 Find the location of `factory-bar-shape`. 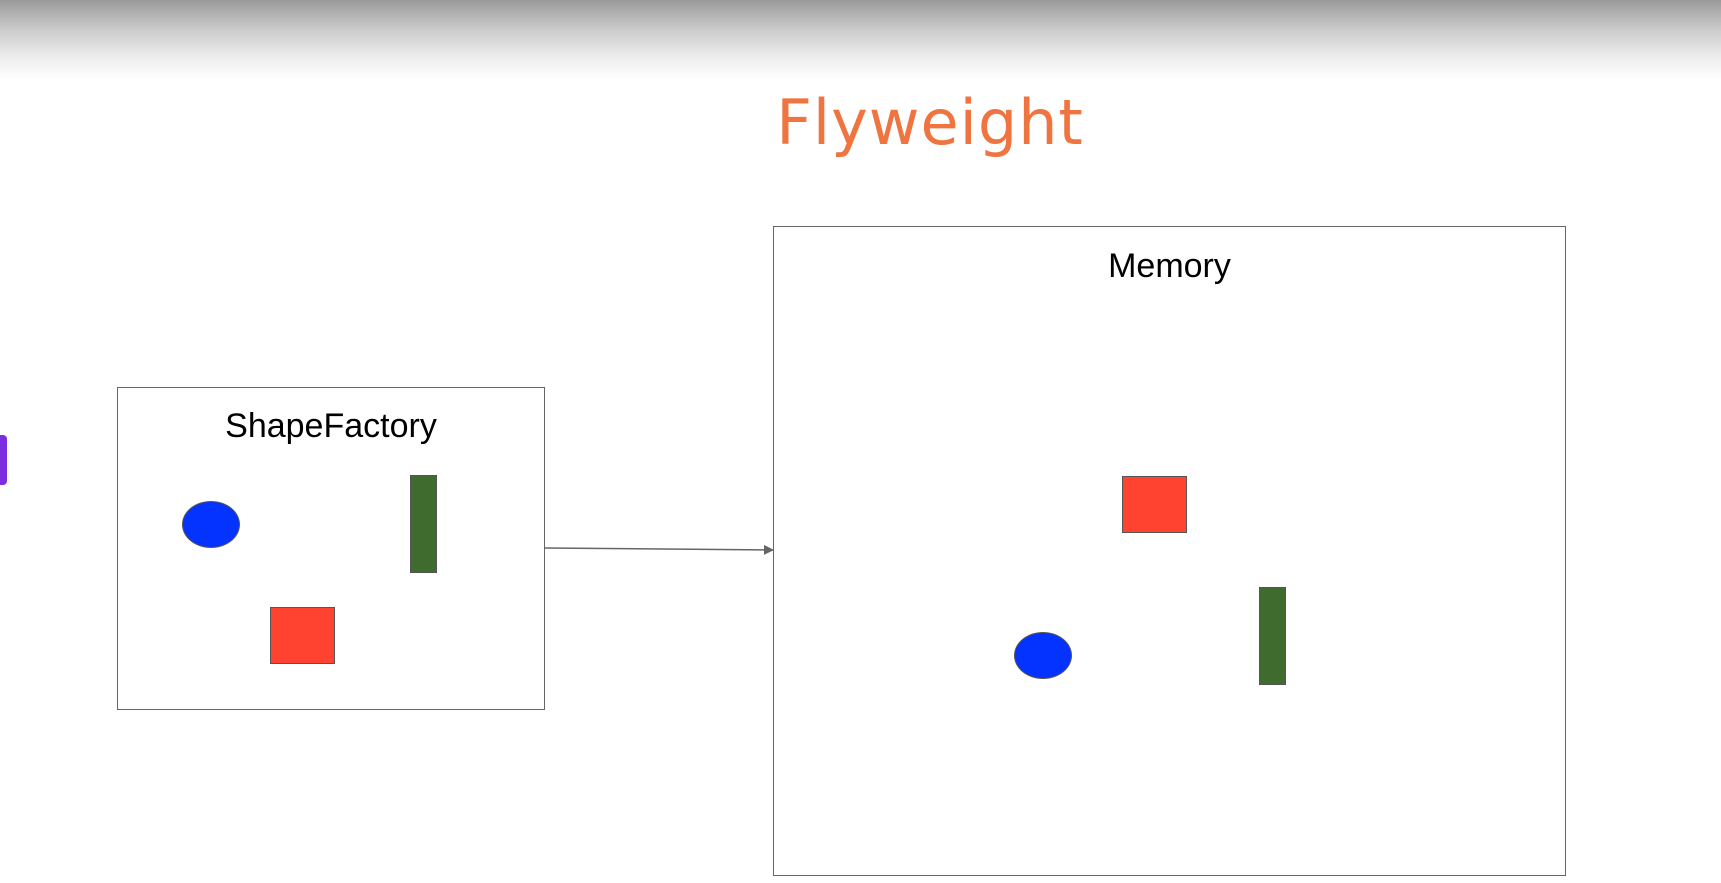

factory-bar-shape is located at coordinates (423, 524).